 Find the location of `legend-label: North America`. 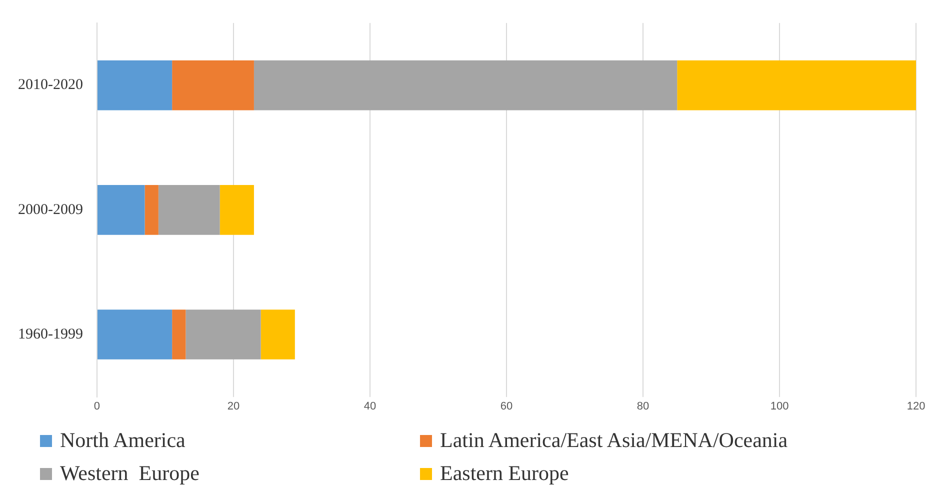

legend-label: North America is located at coordinates (122, 440).